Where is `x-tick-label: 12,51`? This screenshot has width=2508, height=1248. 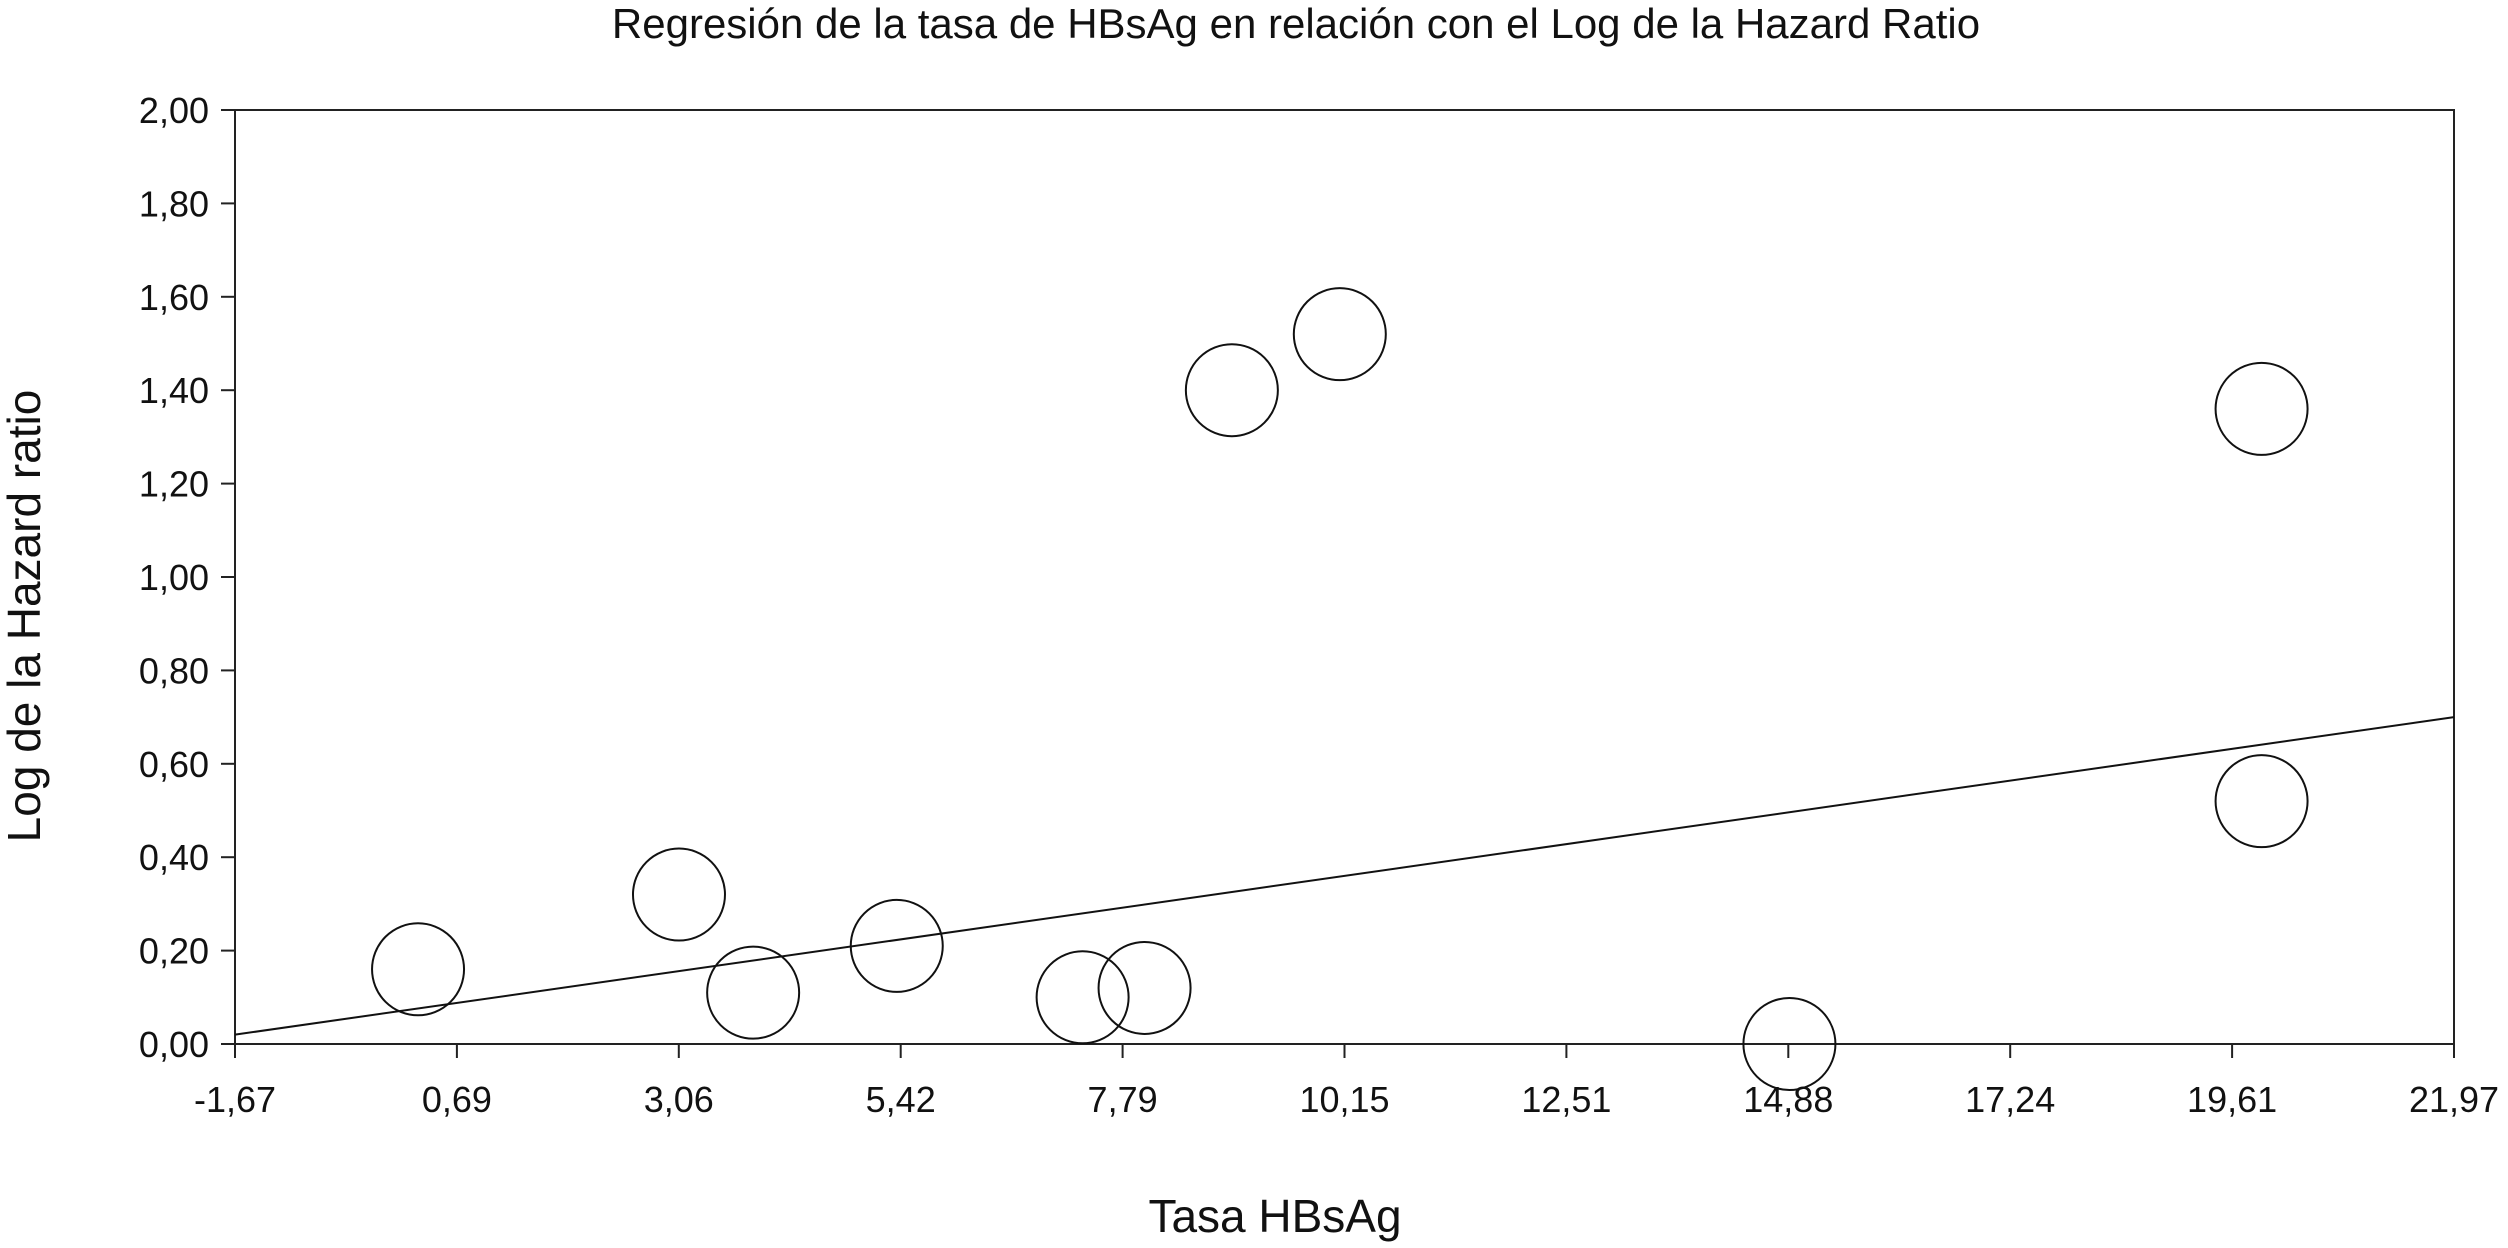
x-tick-label: 12,51 is located at coordinates (1566, 1099).